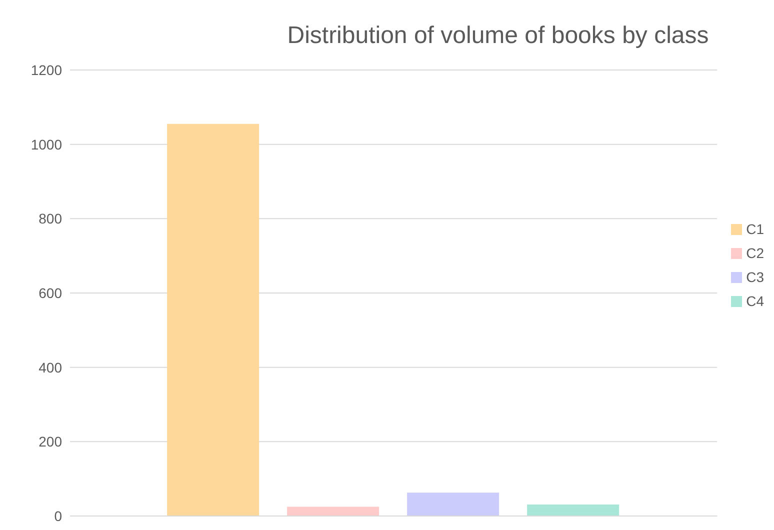 The height and width of the screenshot is (530, 774). I want to click on legend-label: C1, so click(755, 229).